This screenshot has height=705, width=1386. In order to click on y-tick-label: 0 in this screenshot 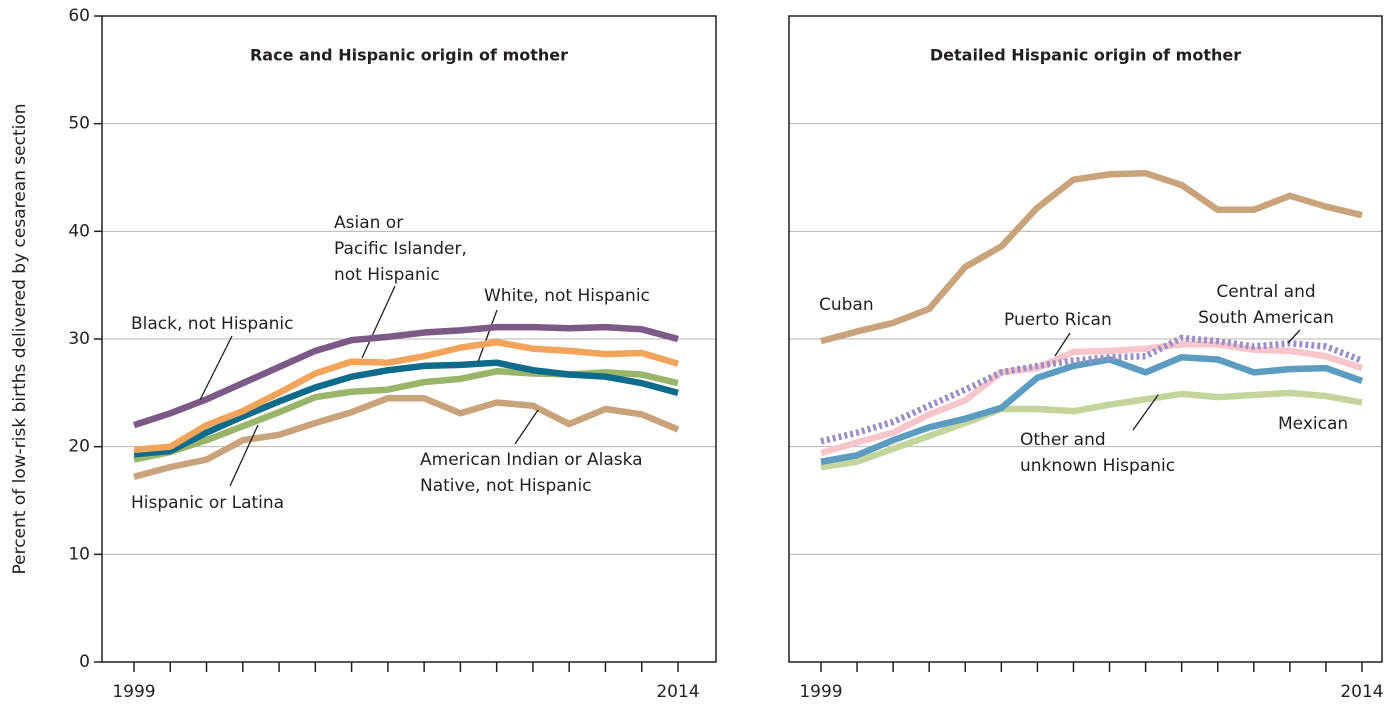, I will do `click(84, 662)`.